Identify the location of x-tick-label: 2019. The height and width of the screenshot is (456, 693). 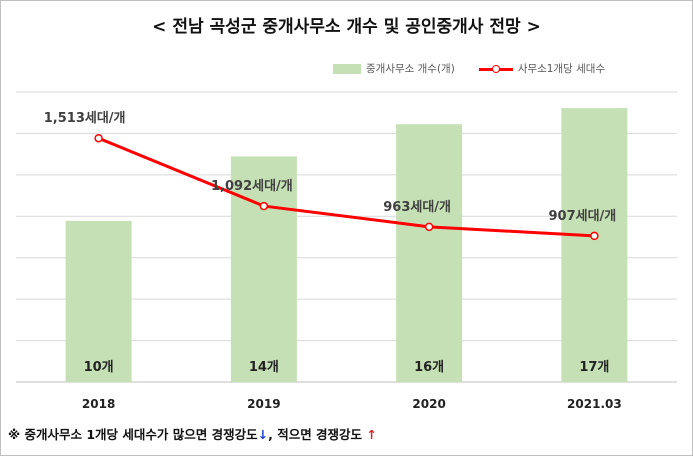
(263, 404).